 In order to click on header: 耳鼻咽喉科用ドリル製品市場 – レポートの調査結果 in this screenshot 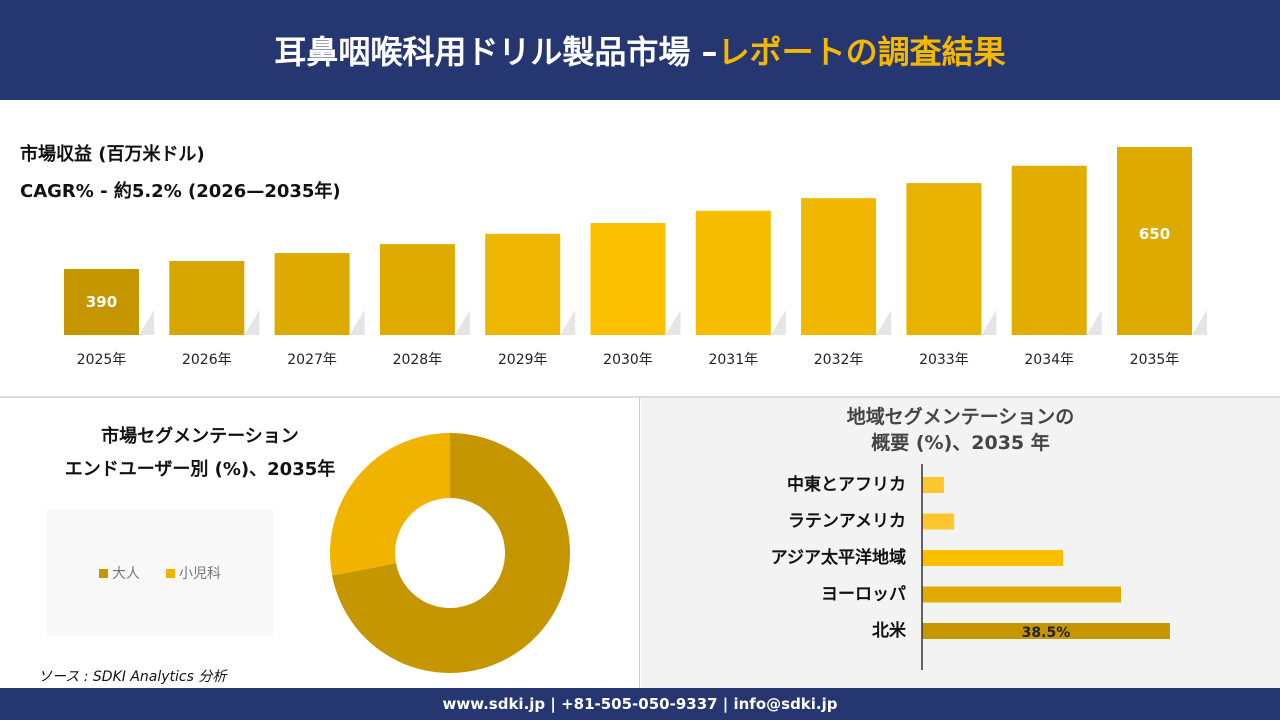, I will do `click(640, 50)`.